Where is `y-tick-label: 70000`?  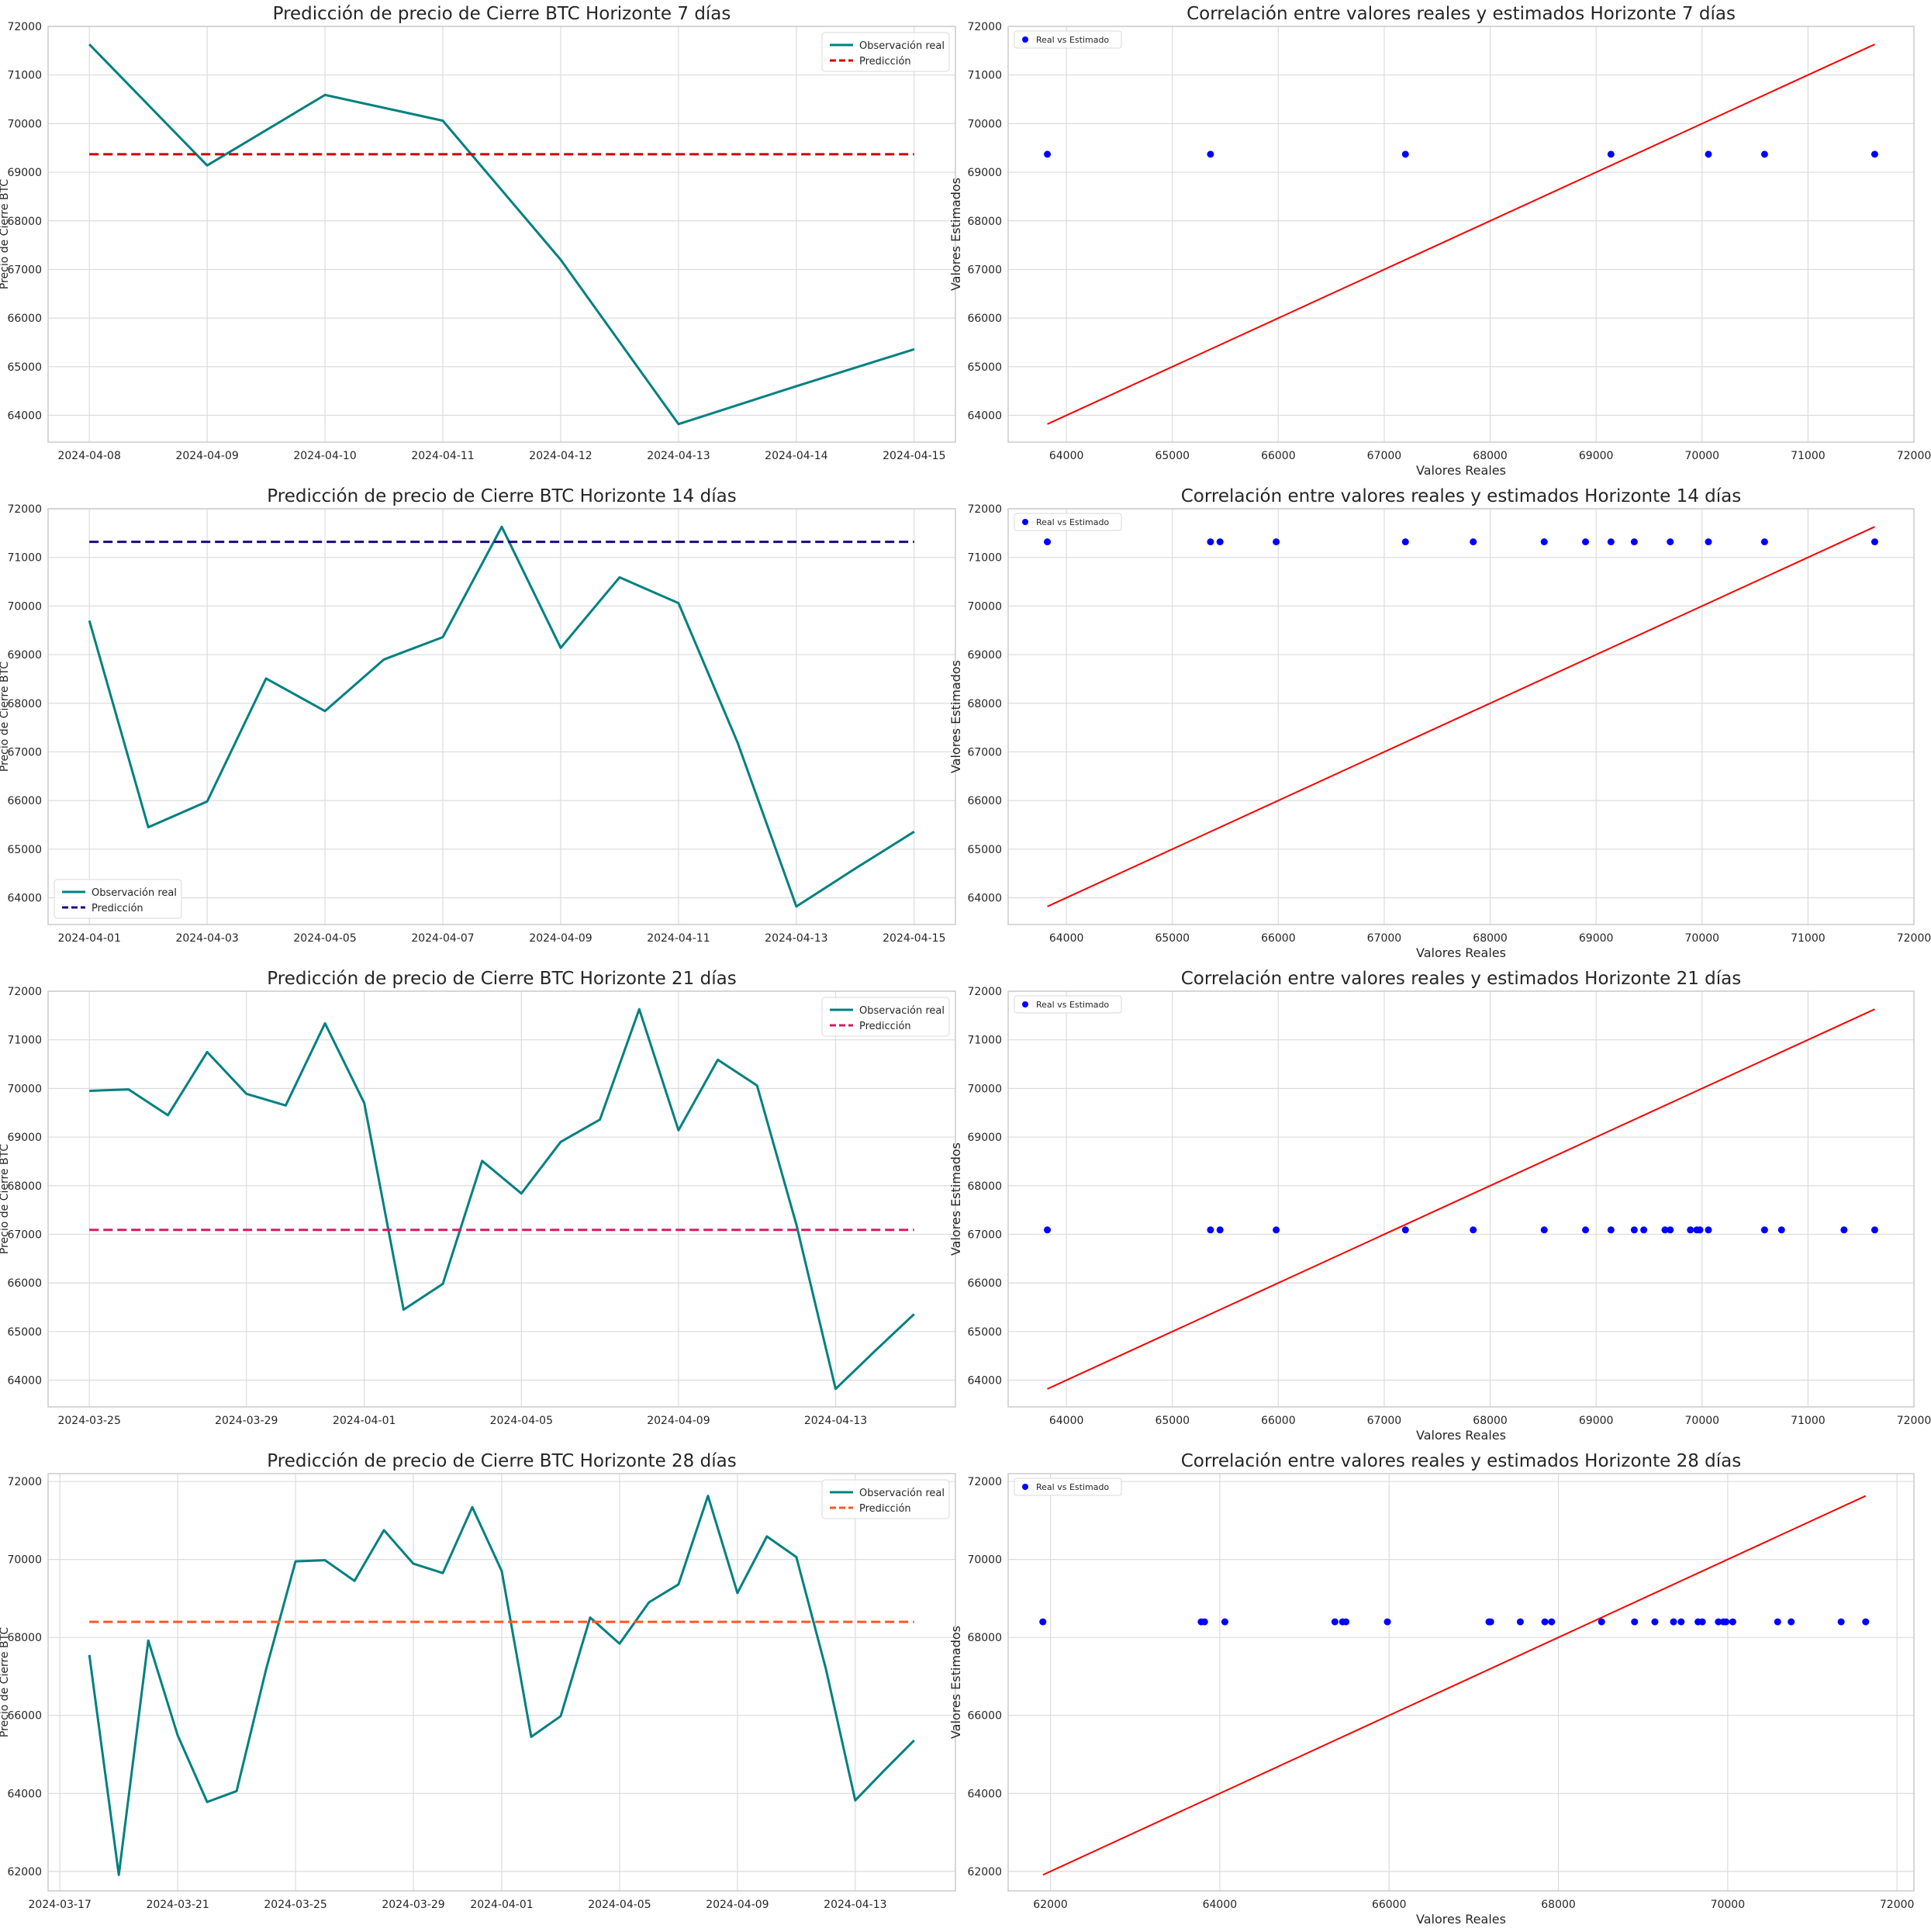
y-tick-label: 70000 is located at coordinates (984, 606).